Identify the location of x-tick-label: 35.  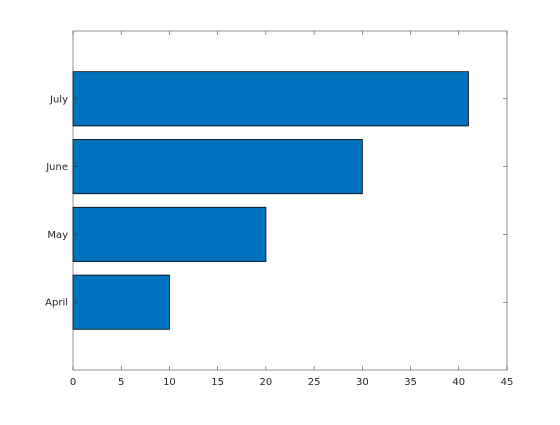
(410, 382).